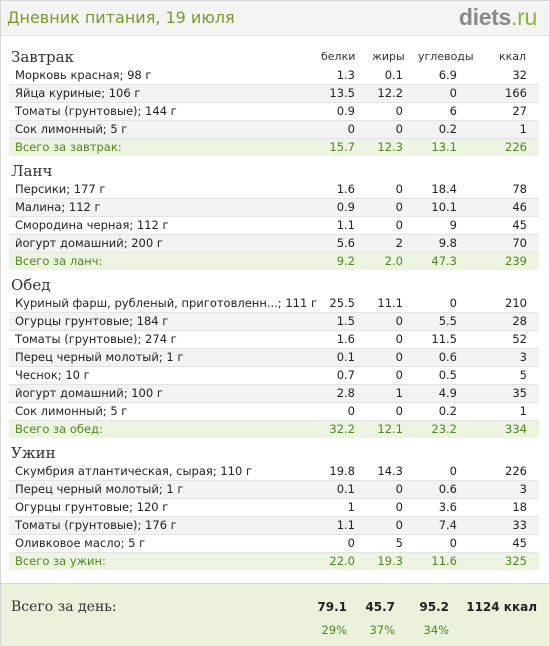 This screenshot has height=646, width=550. Describe the element at coordinates (519, 111) in the screenshot. I see `kcal-value: 27` at that location.